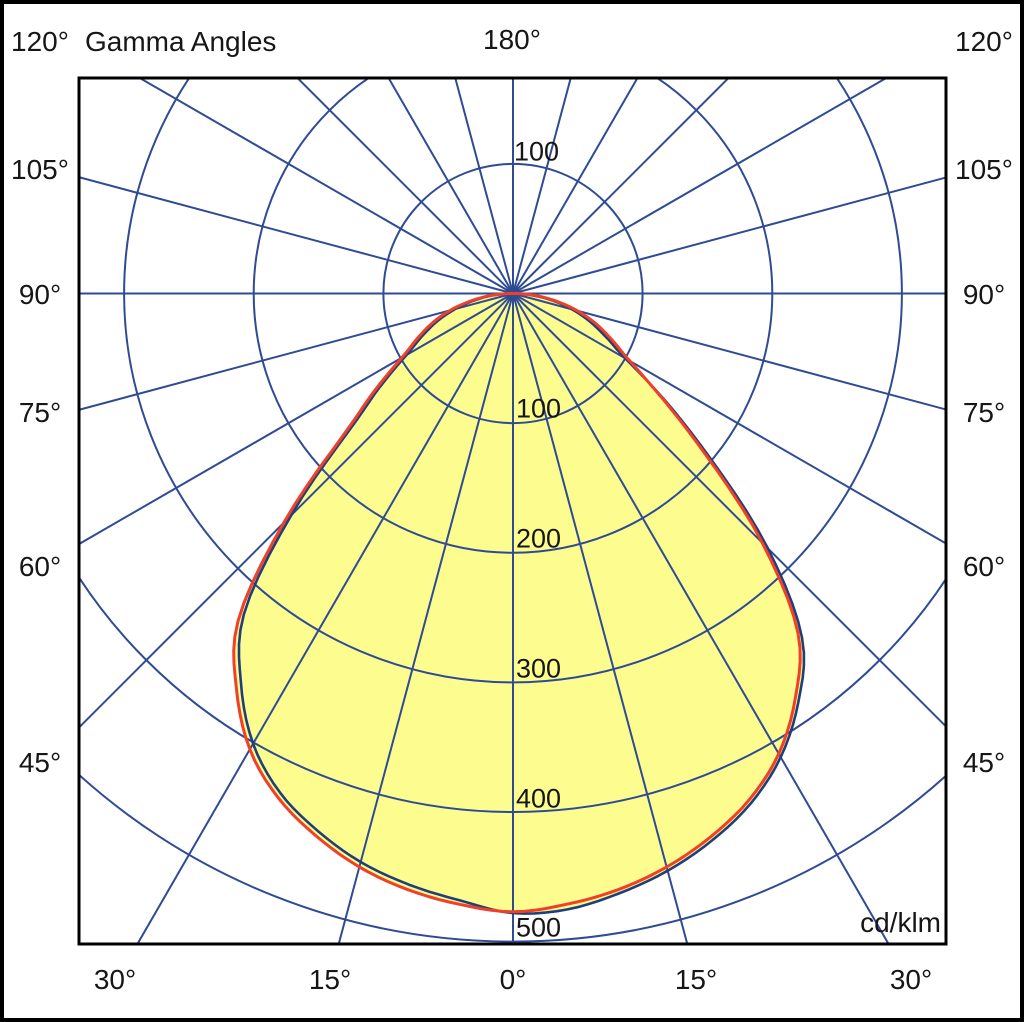 Image resolution: width=1024 pixels, height=1022 pixels. I want to click on gamma-label-top-180: 180°, so click(512, 39).